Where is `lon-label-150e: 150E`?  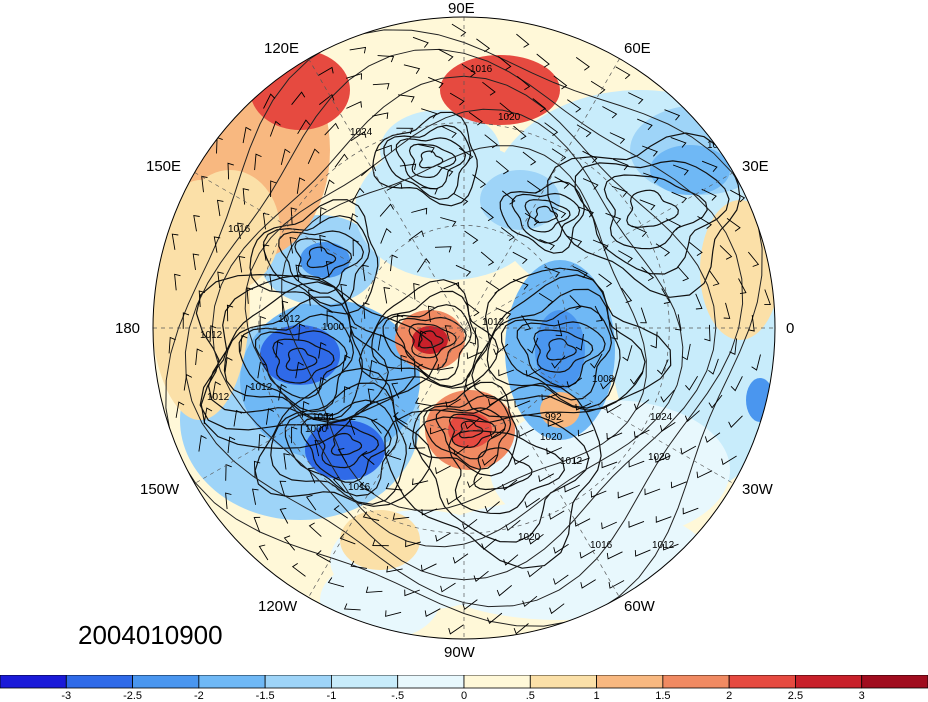
lon-label-150e: 150E is located at coordinates (164, 166).